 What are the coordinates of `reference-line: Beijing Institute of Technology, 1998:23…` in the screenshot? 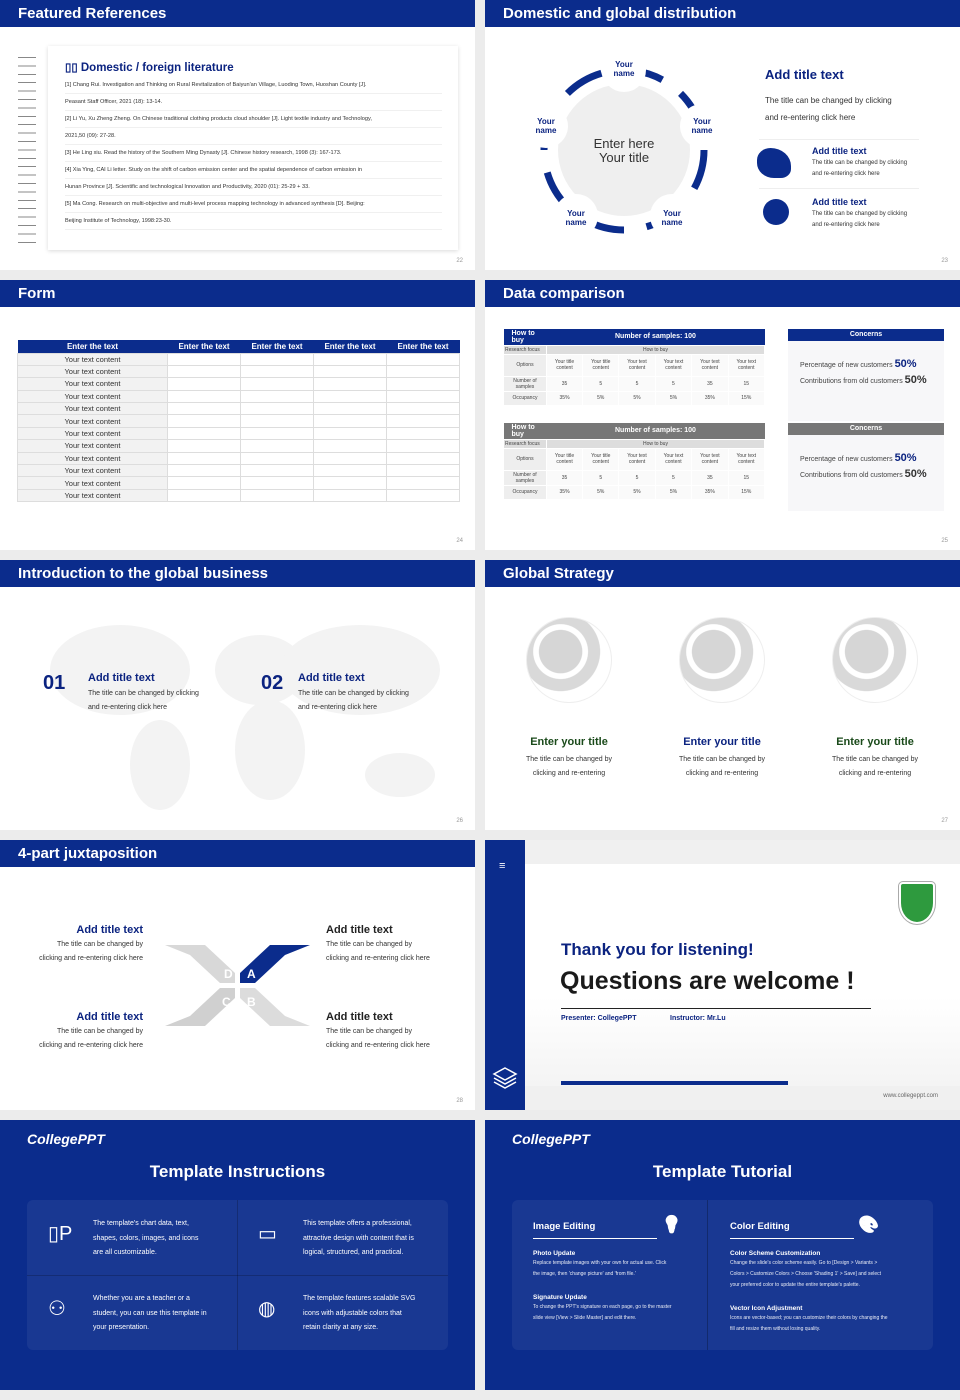 It's located at (253, 221).